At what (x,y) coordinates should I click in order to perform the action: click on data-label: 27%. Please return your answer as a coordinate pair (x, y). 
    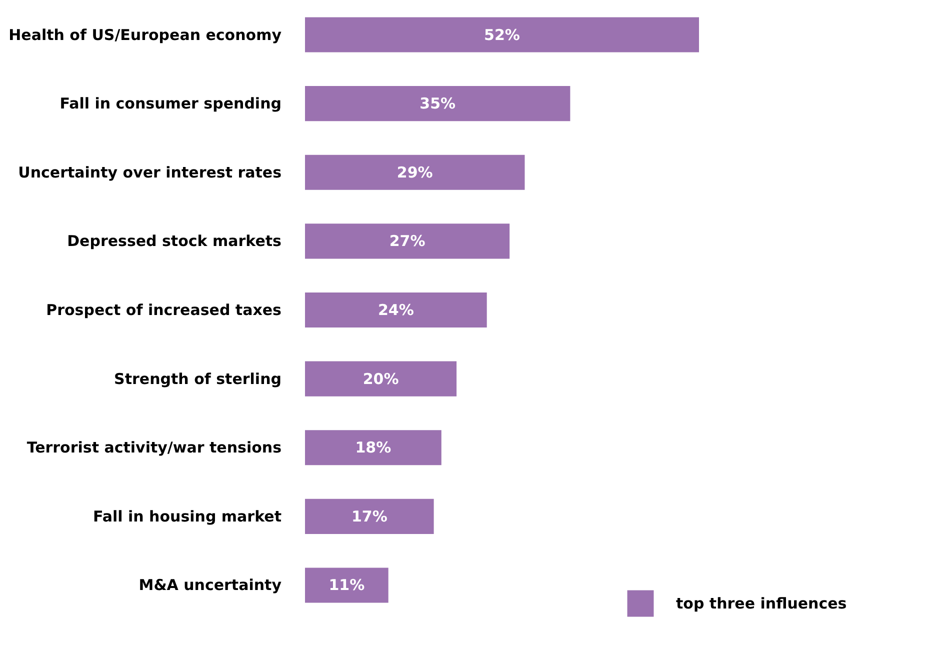
    Looking at the image, I should click on (407, 241).